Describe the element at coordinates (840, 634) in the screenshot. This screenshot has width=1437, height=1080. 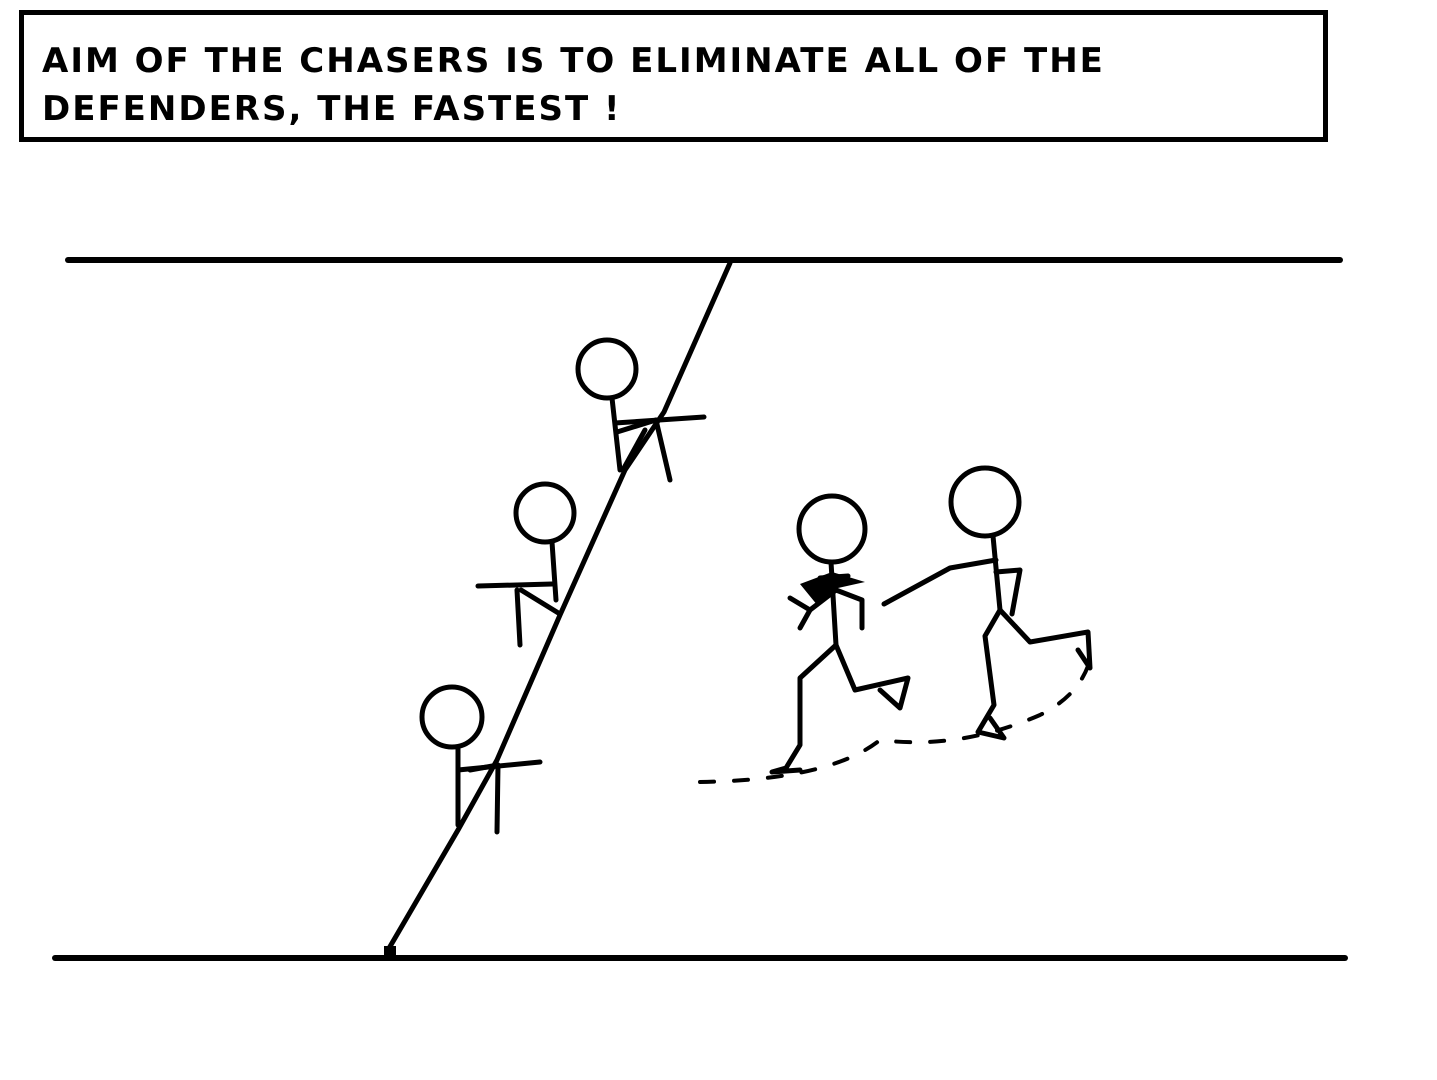
I see `defender-figure-left` at that location.